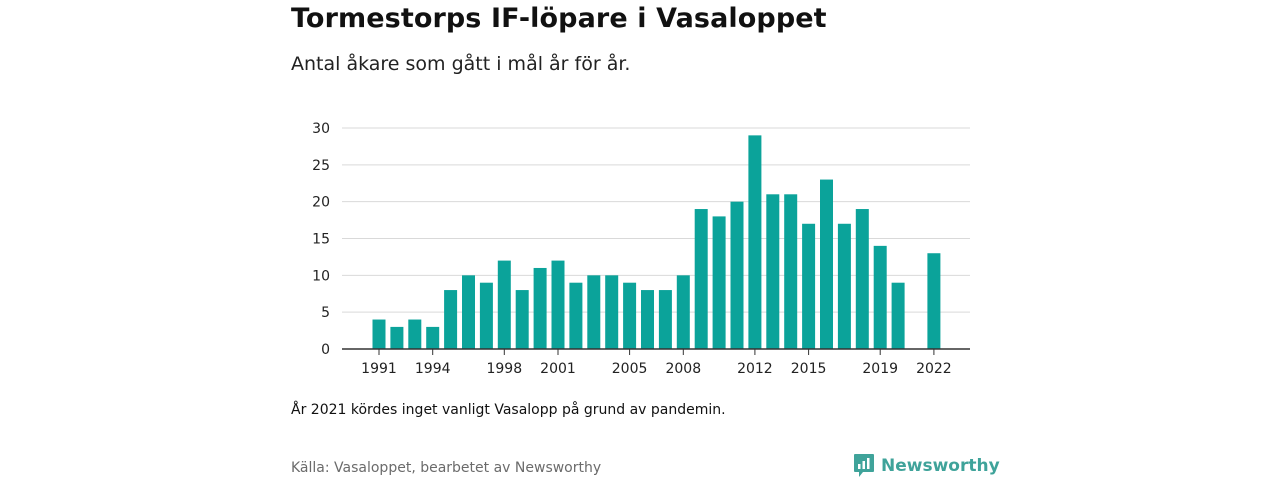 The width and height of the screenshot is (1280, 480). I want to click on bar-2011, so click(737, 275).